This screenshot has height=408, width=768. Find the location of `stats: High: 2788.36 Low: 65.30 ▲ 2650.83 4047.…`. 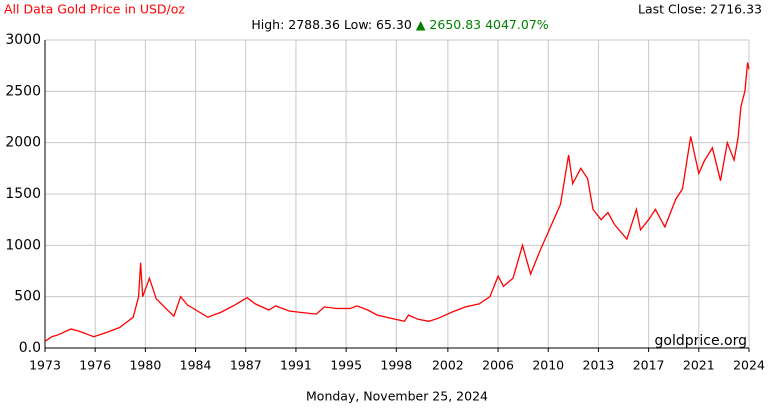

stats: High: 2788.36 Low: 65.30 ▲ 2650.83 4047.… is located at coordinates (399, 24).